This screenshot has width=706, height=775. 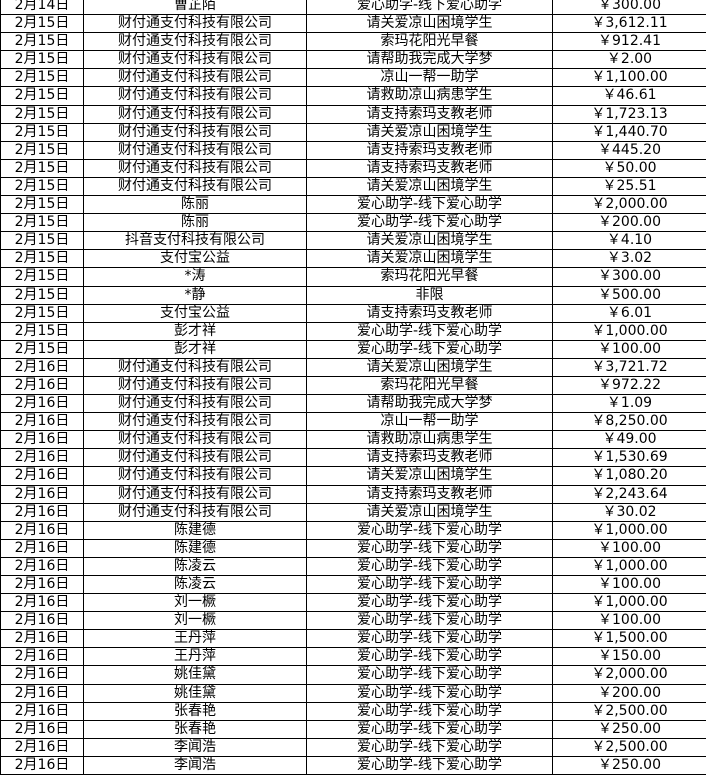 What do you see at coordinates (629, 149) in the screenshot?
I see `amount-cell: ￥445.20` at bounding box center [629, 149].